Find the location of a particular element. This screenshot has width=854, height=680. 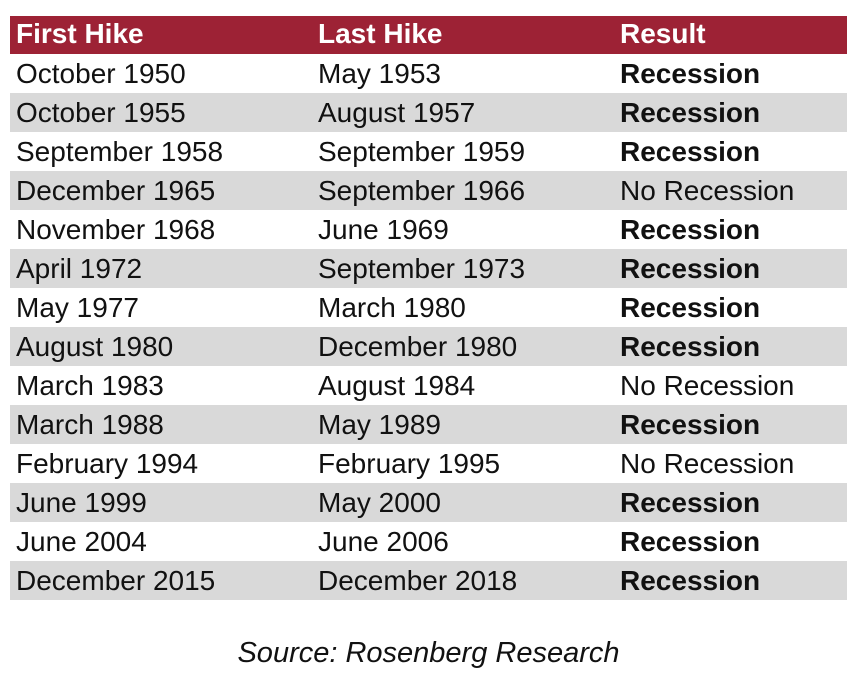

first-hike-cell: May 1977 is located at coordinates (77, 307).